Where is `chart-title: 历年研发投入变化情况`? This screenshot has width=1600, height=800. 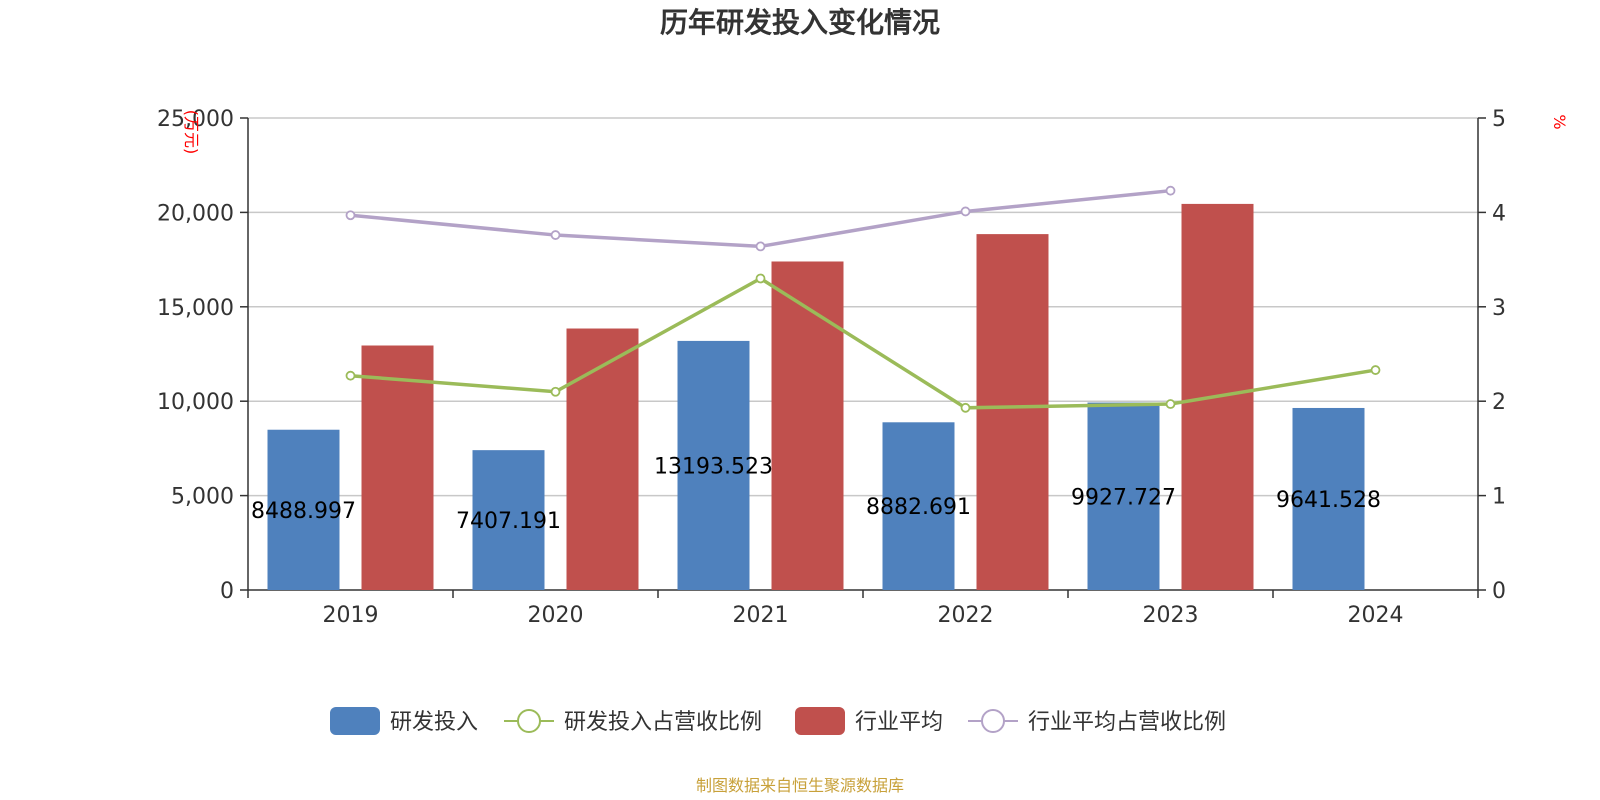
chart-title: 历年研发投入变化情况 is located at coordinates (800, 22).